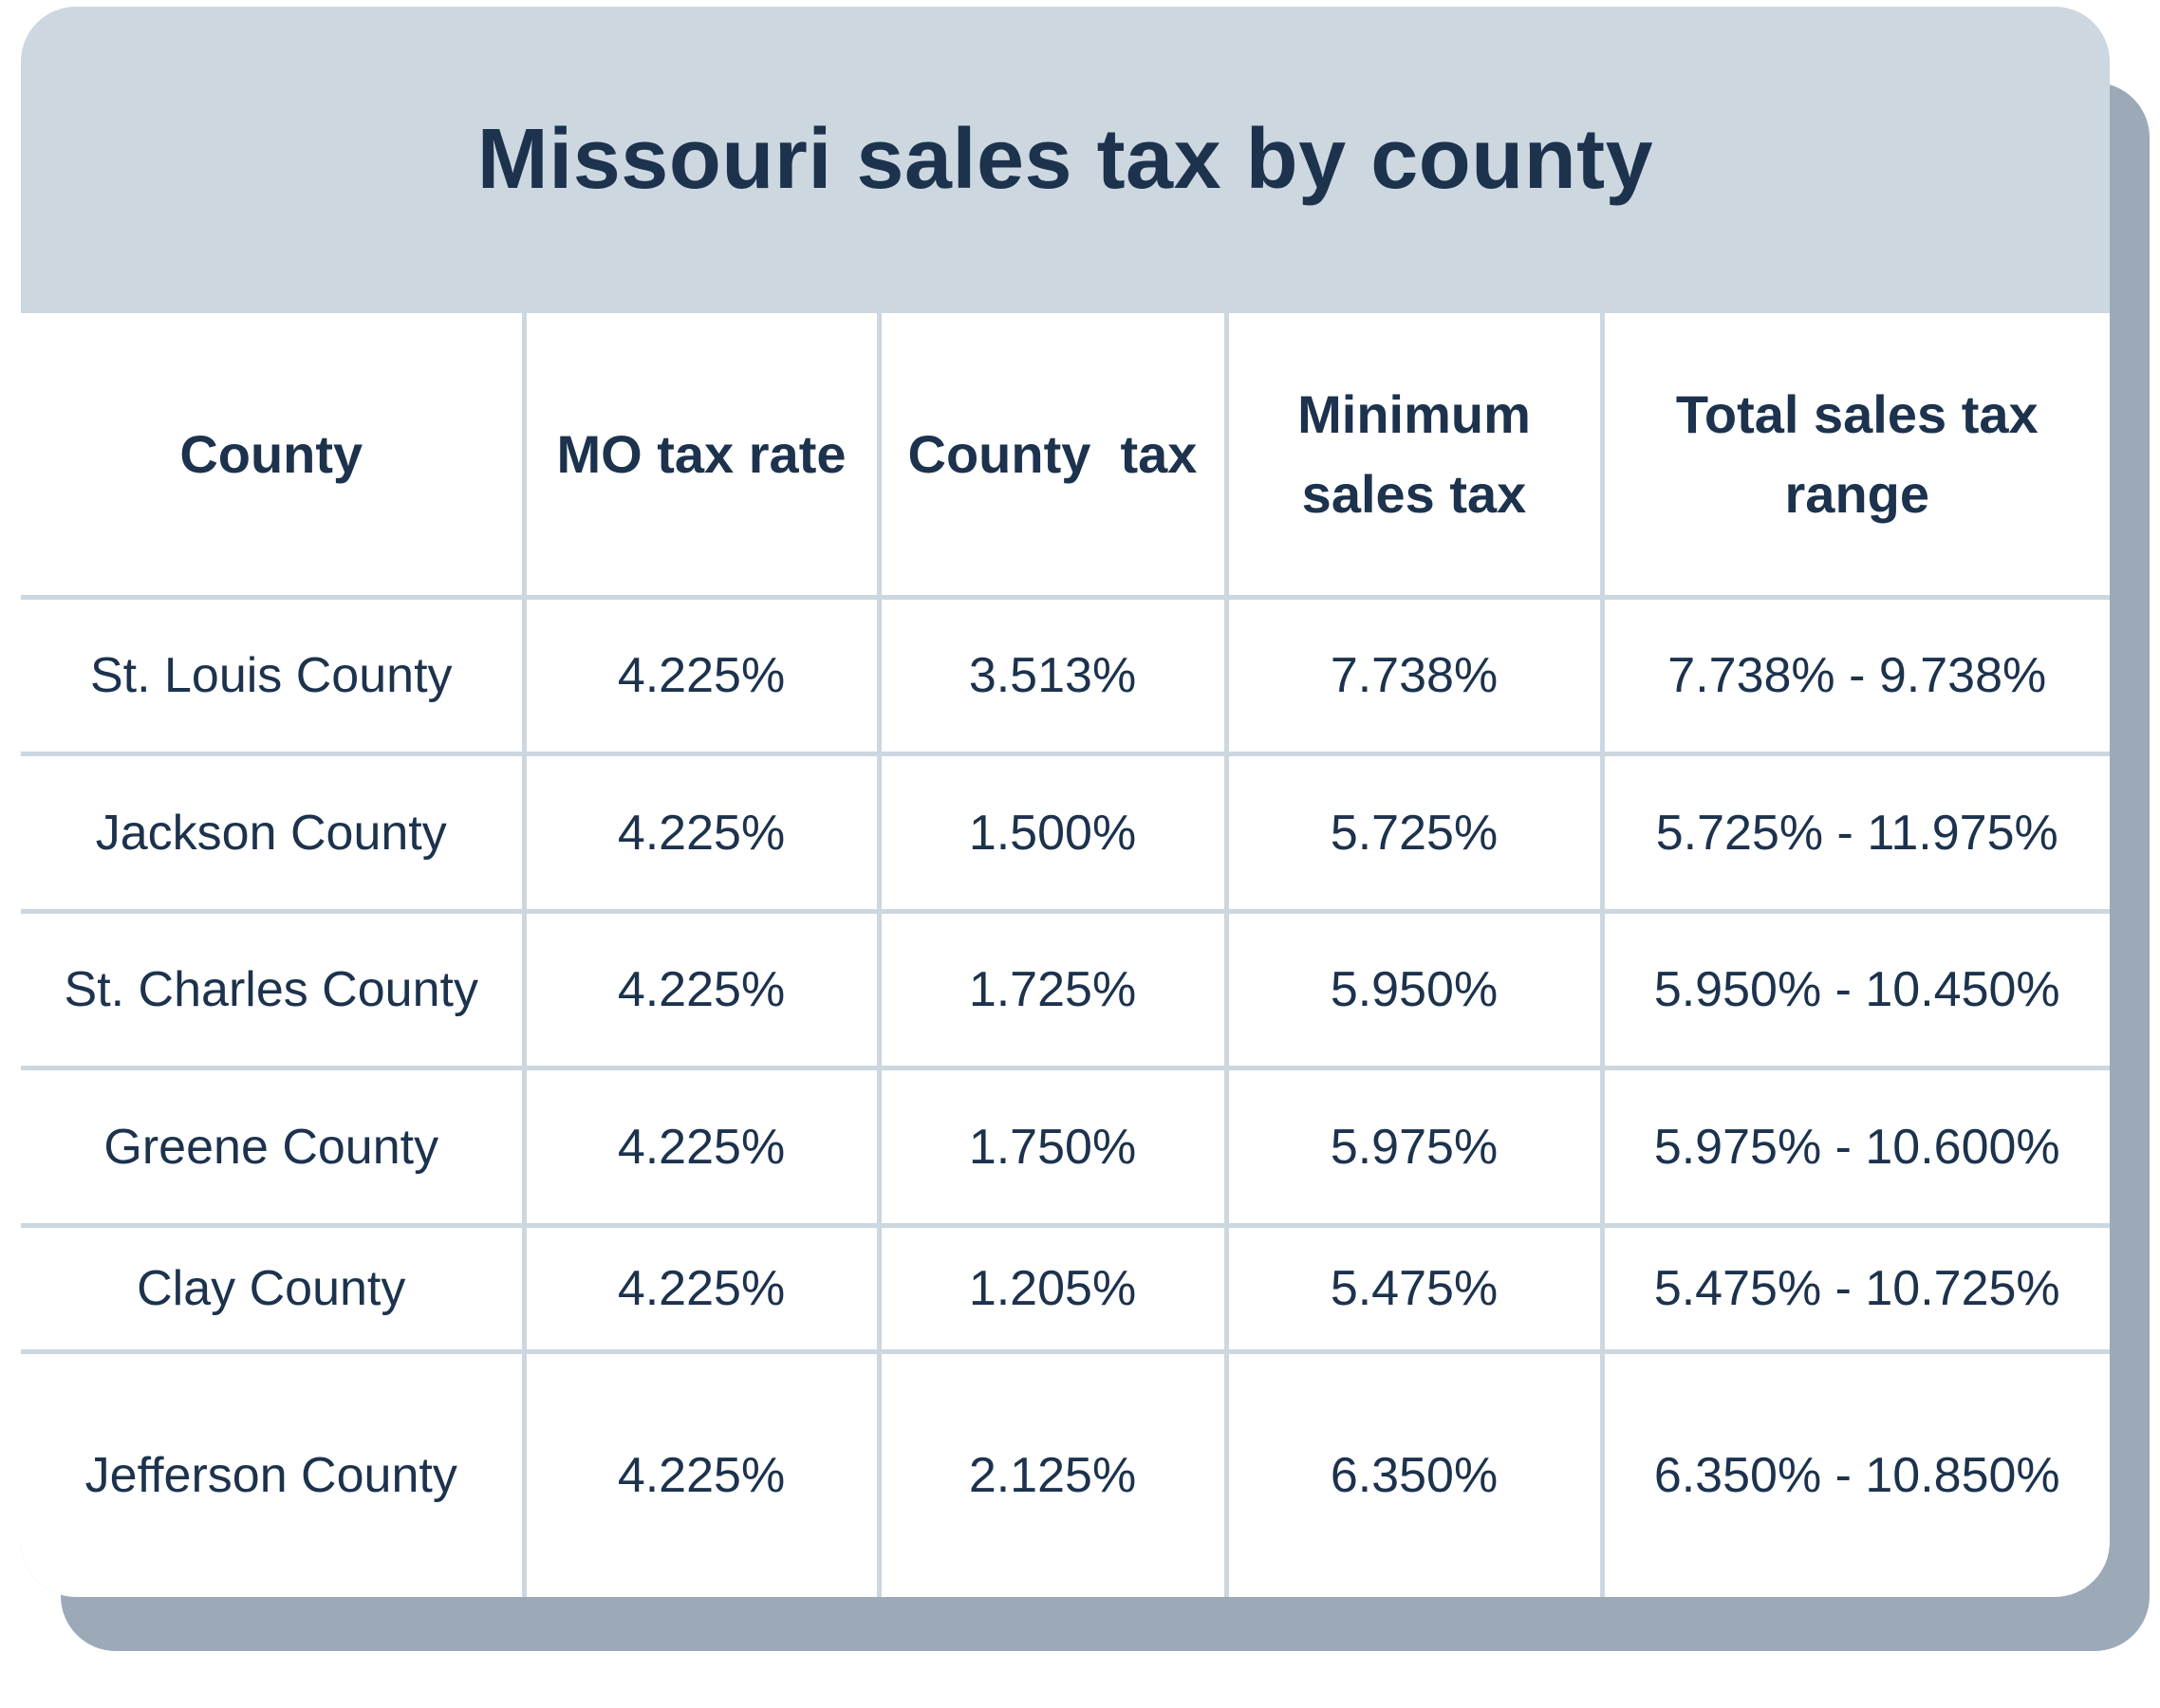 The image size is (2160, 1708). I want to click on cell-county-tax: 1.750%, so click(1053, 1147).